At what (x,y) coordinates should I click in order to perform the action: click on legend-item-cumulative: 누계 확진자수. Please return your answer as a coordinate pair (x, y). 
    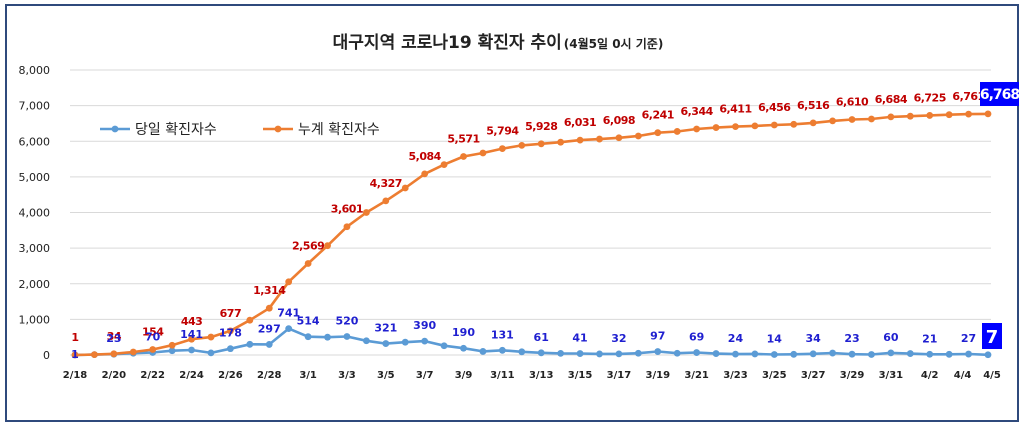
    Looking at the image, I should click on (321, 130).